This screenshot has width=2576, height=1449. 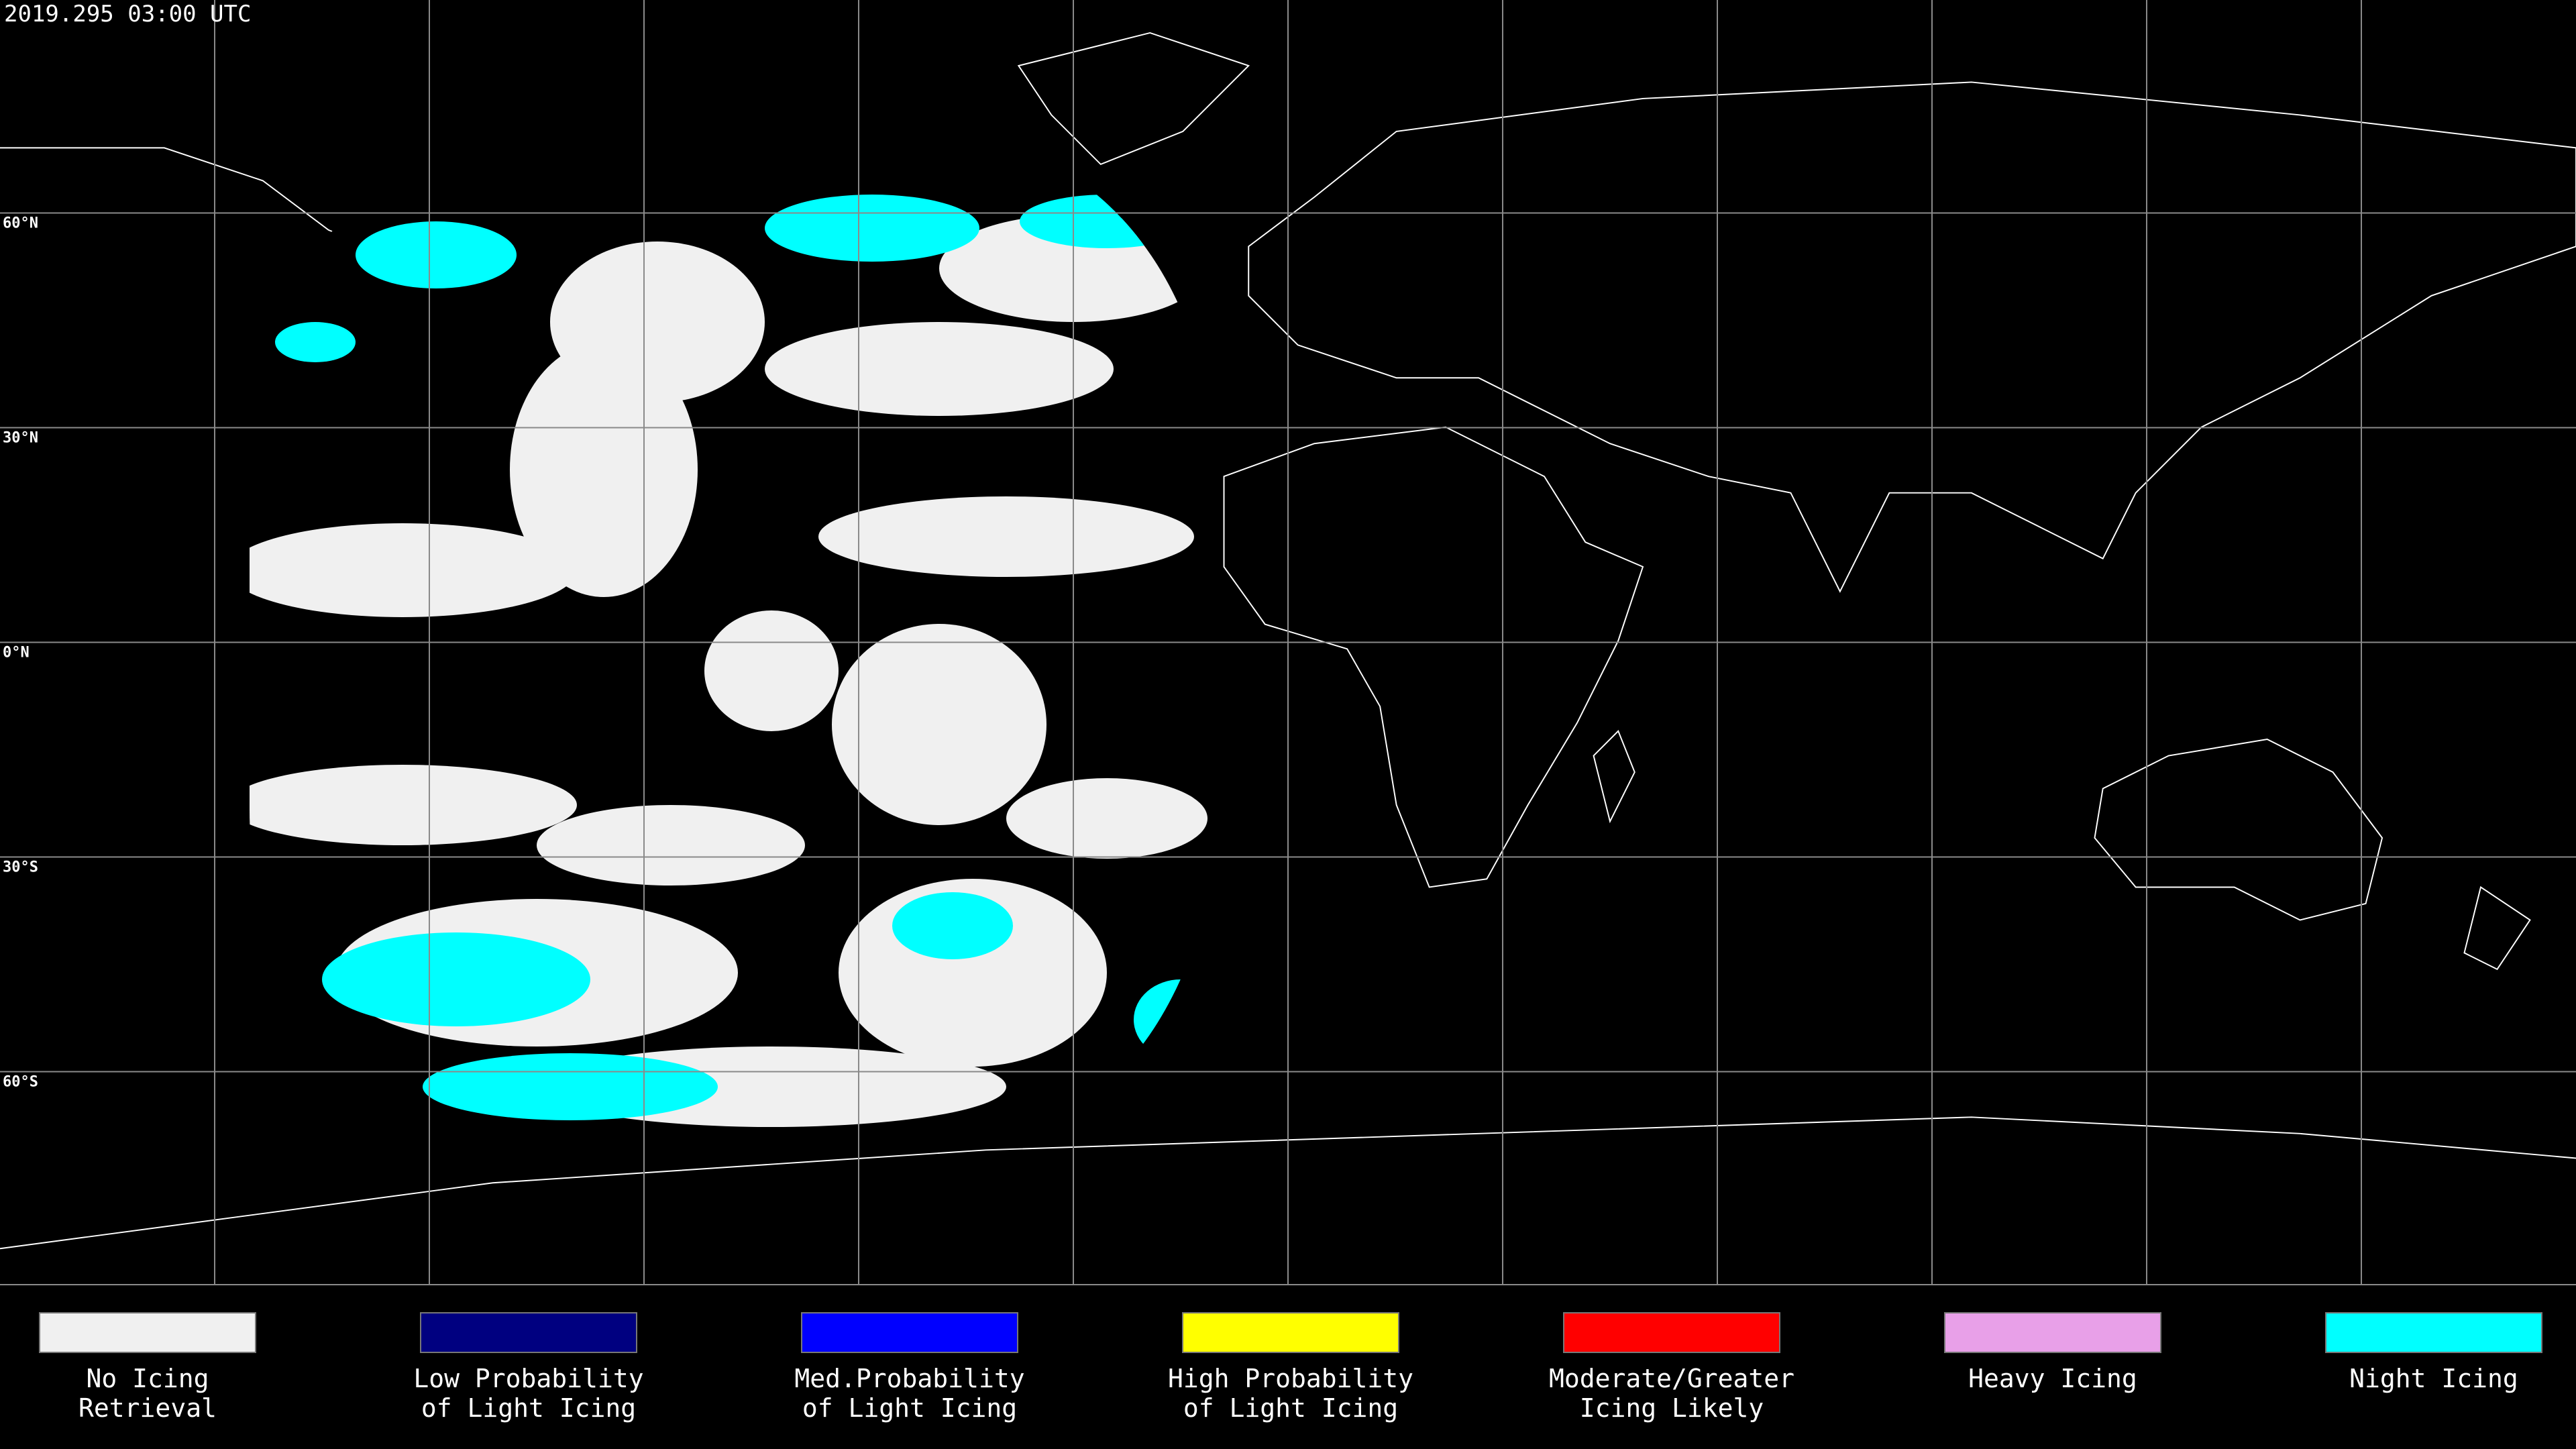 What do you see at coordinates (2433, 1378) in the screenshot?
I see `legend-label: Night Icing` at bounding box center [2433, 1378].